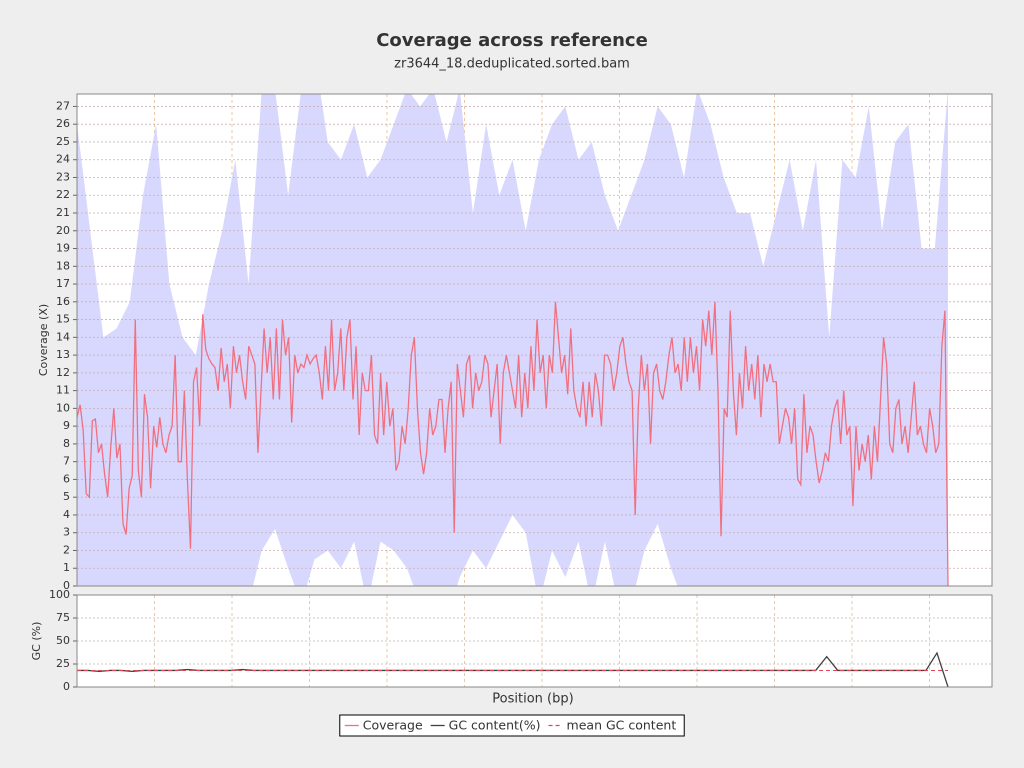 The image size is (1024, 768). I want to click on y-tick-label: 3, so click(66, 532).